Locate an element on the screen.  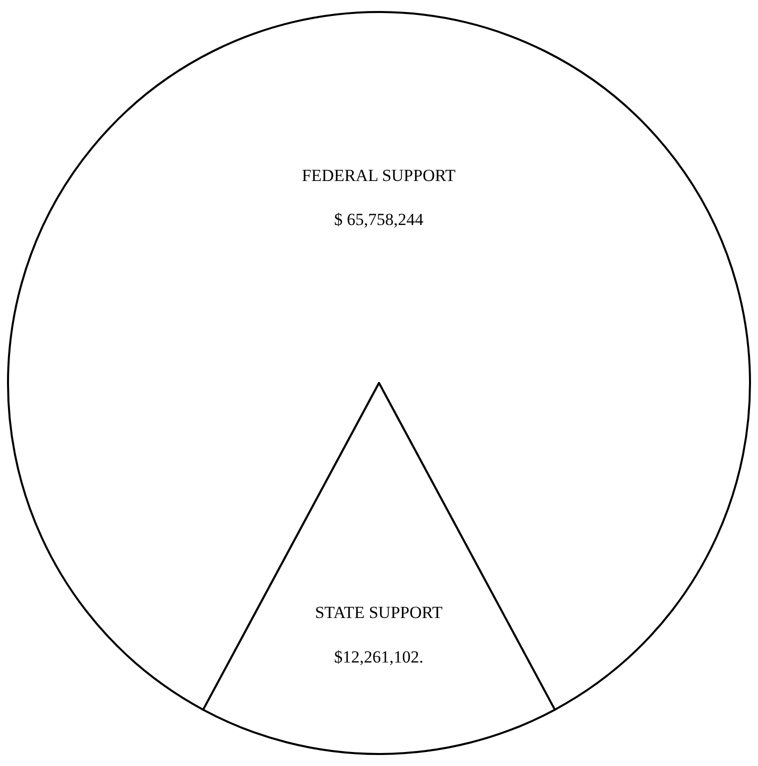
slice-label: STATE SUPPORT is located at coordinates (379, 612).